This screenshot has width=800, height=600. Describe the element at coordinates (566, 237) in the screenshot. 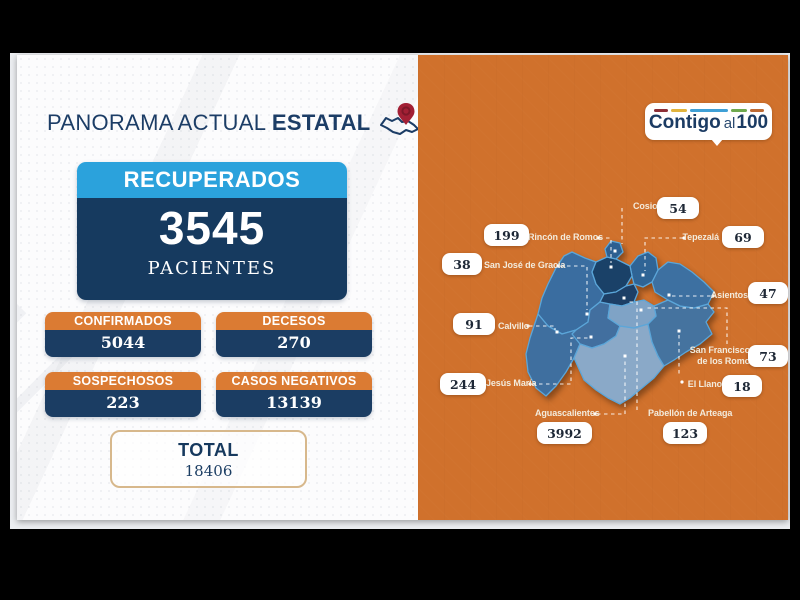

I see `muni-label-rincon-de-romos: Rincón de Romos` at that location.